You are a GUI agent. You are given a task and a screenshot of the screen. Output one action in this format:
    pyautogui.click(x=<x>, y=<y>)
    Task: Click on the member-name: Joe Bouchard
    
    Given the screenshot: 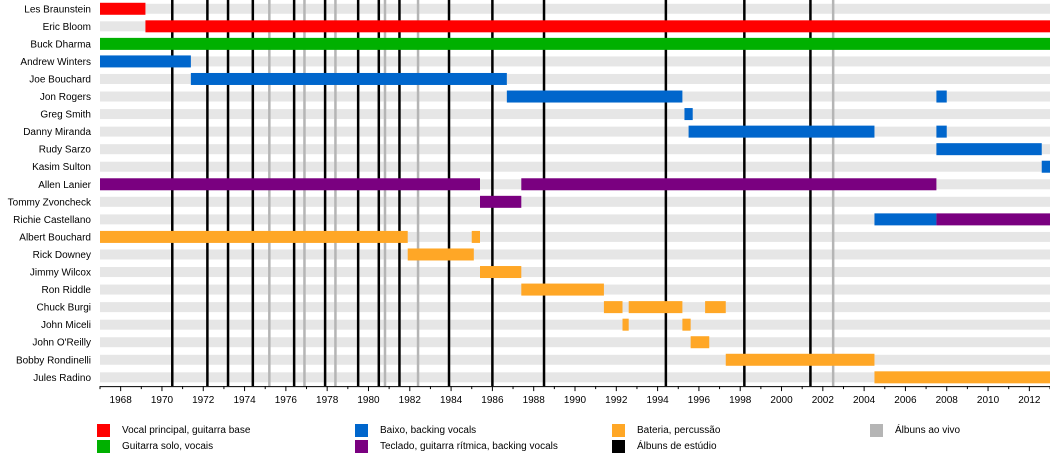 What is the action you would take?
    pyautogui.click(x=60, y=79)
    